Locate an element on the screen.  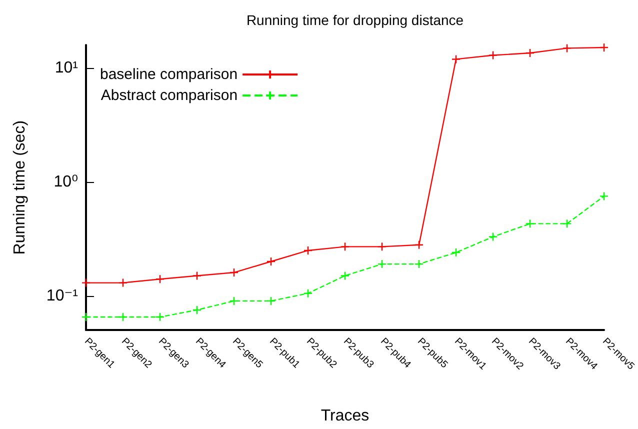
y-tick-label: 10⁰ is located at coordinates (66, 181).